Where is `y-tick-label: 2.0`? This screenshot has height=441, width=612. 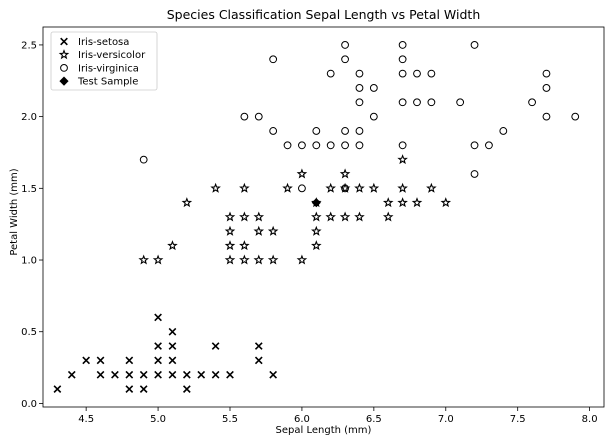 y-tick-label: 2.0 is located at coordinates (29, 117).